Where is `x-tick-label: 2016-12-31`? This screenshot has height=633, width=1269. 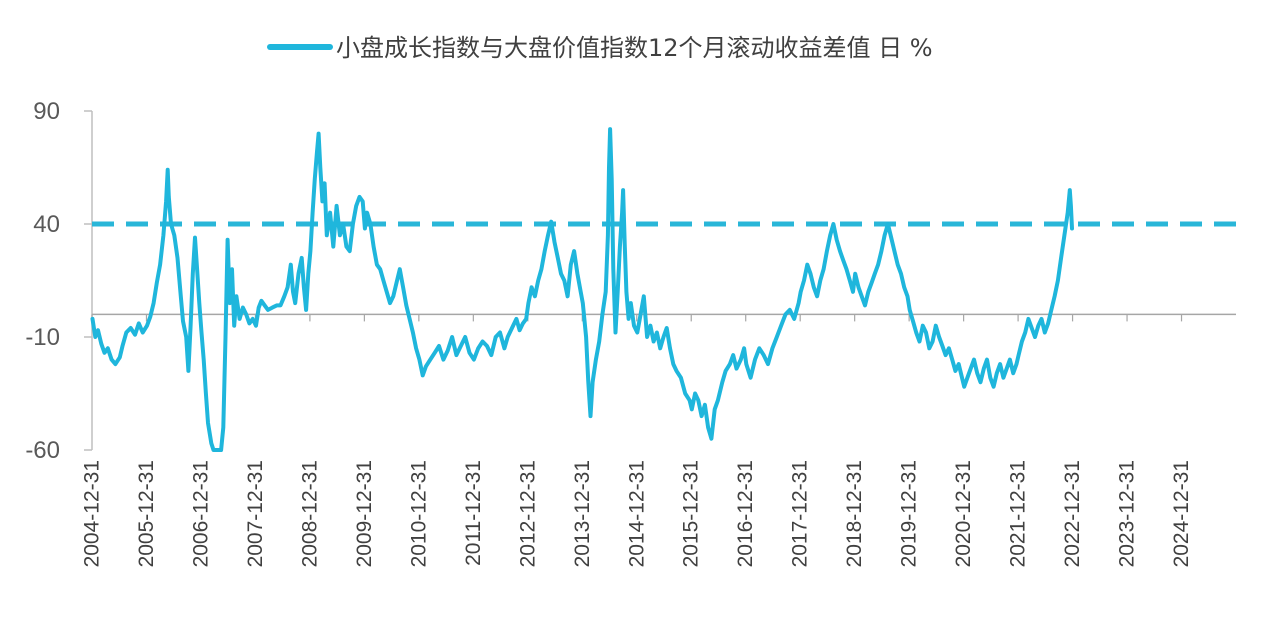 x-tick-label: 2016-12-31 is located at coordinates (745, 513).